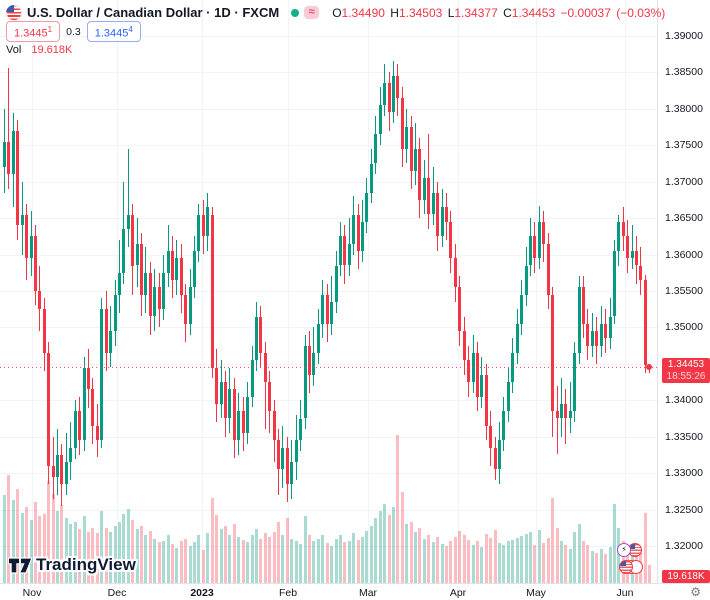  Describe the element at coordinates (113, 31) in the screenshot. I see `ask-price-button: 1.34454` at that location.